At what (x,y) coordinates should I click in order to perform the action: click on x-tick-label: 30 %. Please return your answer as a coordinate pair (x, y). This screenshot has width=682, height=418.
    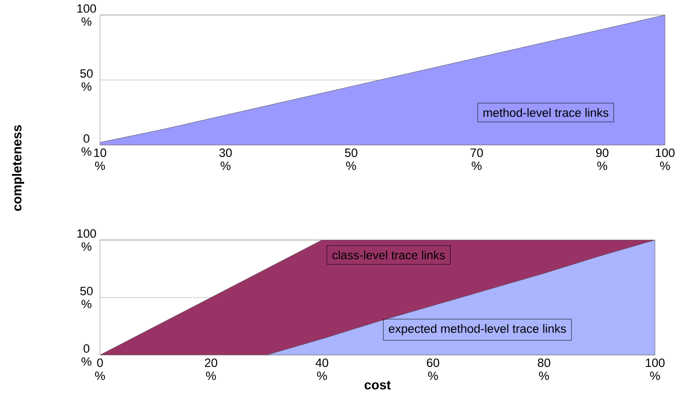
    Looking at the image, I should click on (225, 159).